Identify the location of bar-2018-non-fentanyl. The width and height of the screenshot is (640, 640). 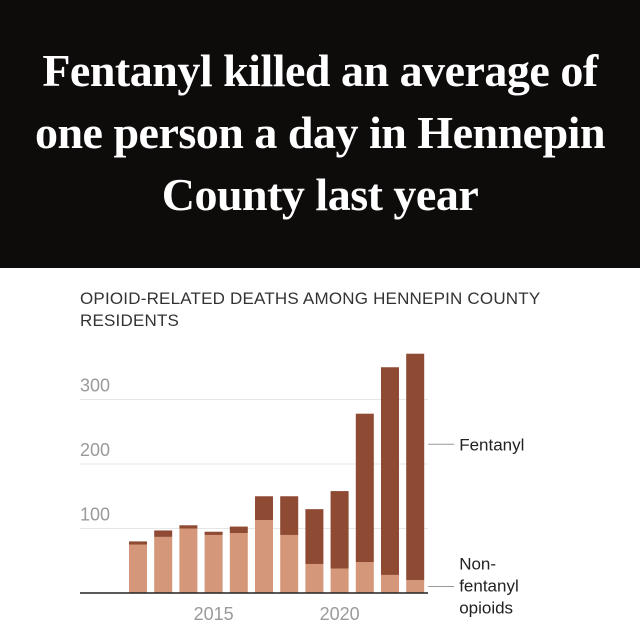
(289, 563).